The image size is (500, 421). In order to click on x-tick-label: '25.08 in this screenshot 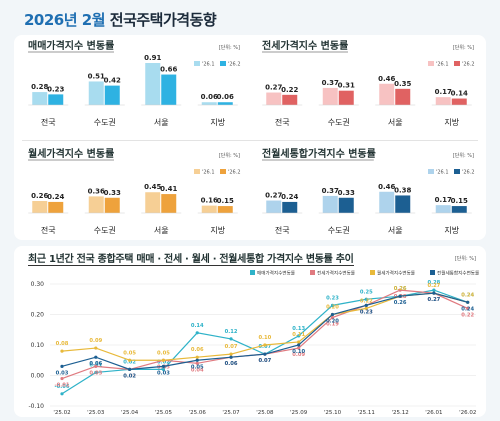, I will do `click(265, 413)`.